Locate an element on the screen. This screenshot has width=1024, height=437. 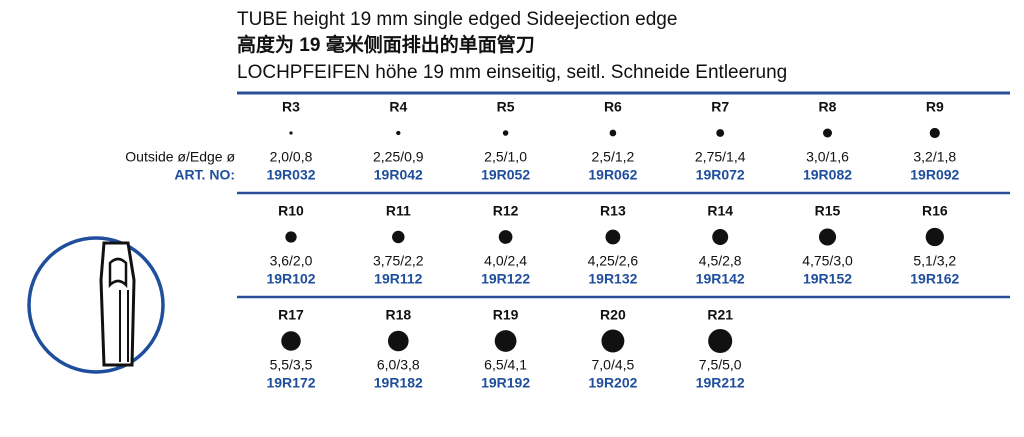
item-name: R21 is located at coordinates (720, 315).